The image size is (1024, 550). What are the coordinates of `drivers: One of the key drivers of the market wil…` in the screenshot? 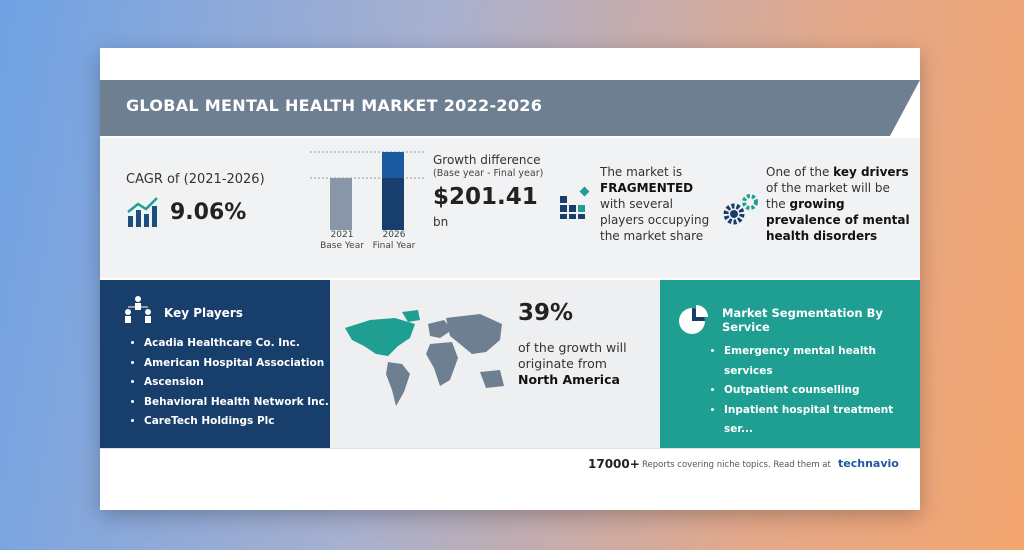 It's located at (838, 204).